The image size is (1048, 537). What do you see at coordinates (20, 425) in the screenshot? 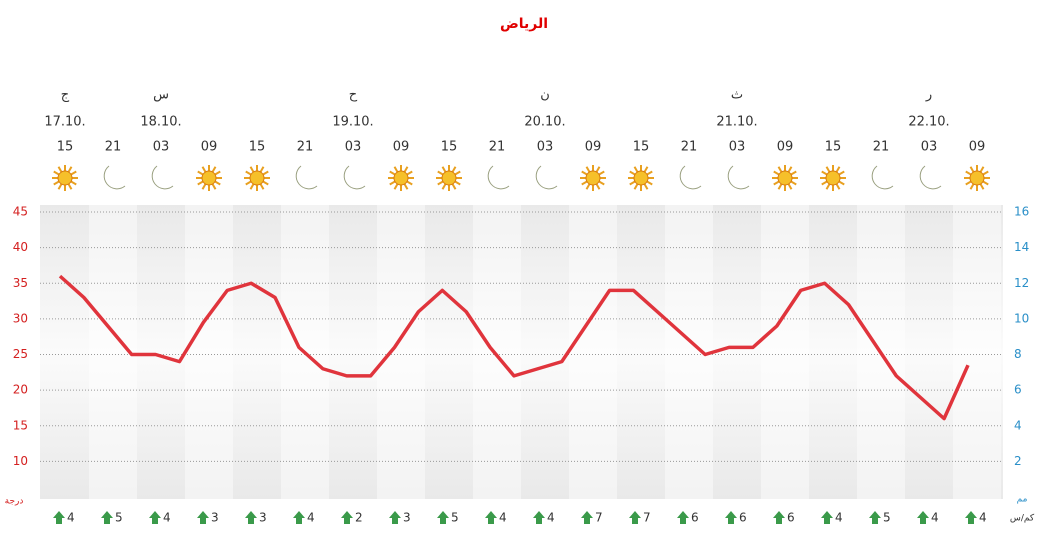
I see `y-tick-label: 15` at bounding box center [20, 425].